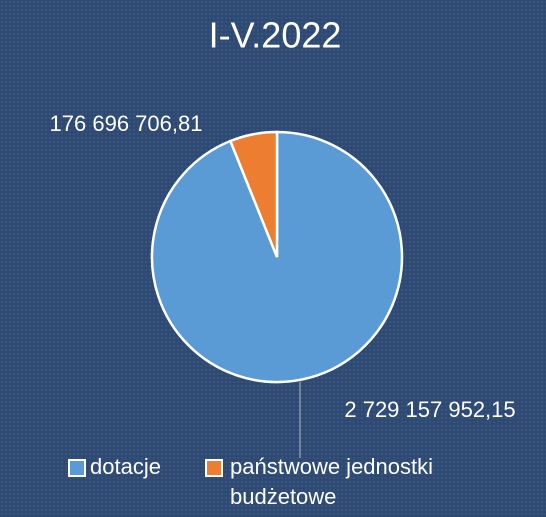 The height and width of the screenshot is (517, 546). I want to click on data-label: 2 729 157 952,15, so click(429, 409).